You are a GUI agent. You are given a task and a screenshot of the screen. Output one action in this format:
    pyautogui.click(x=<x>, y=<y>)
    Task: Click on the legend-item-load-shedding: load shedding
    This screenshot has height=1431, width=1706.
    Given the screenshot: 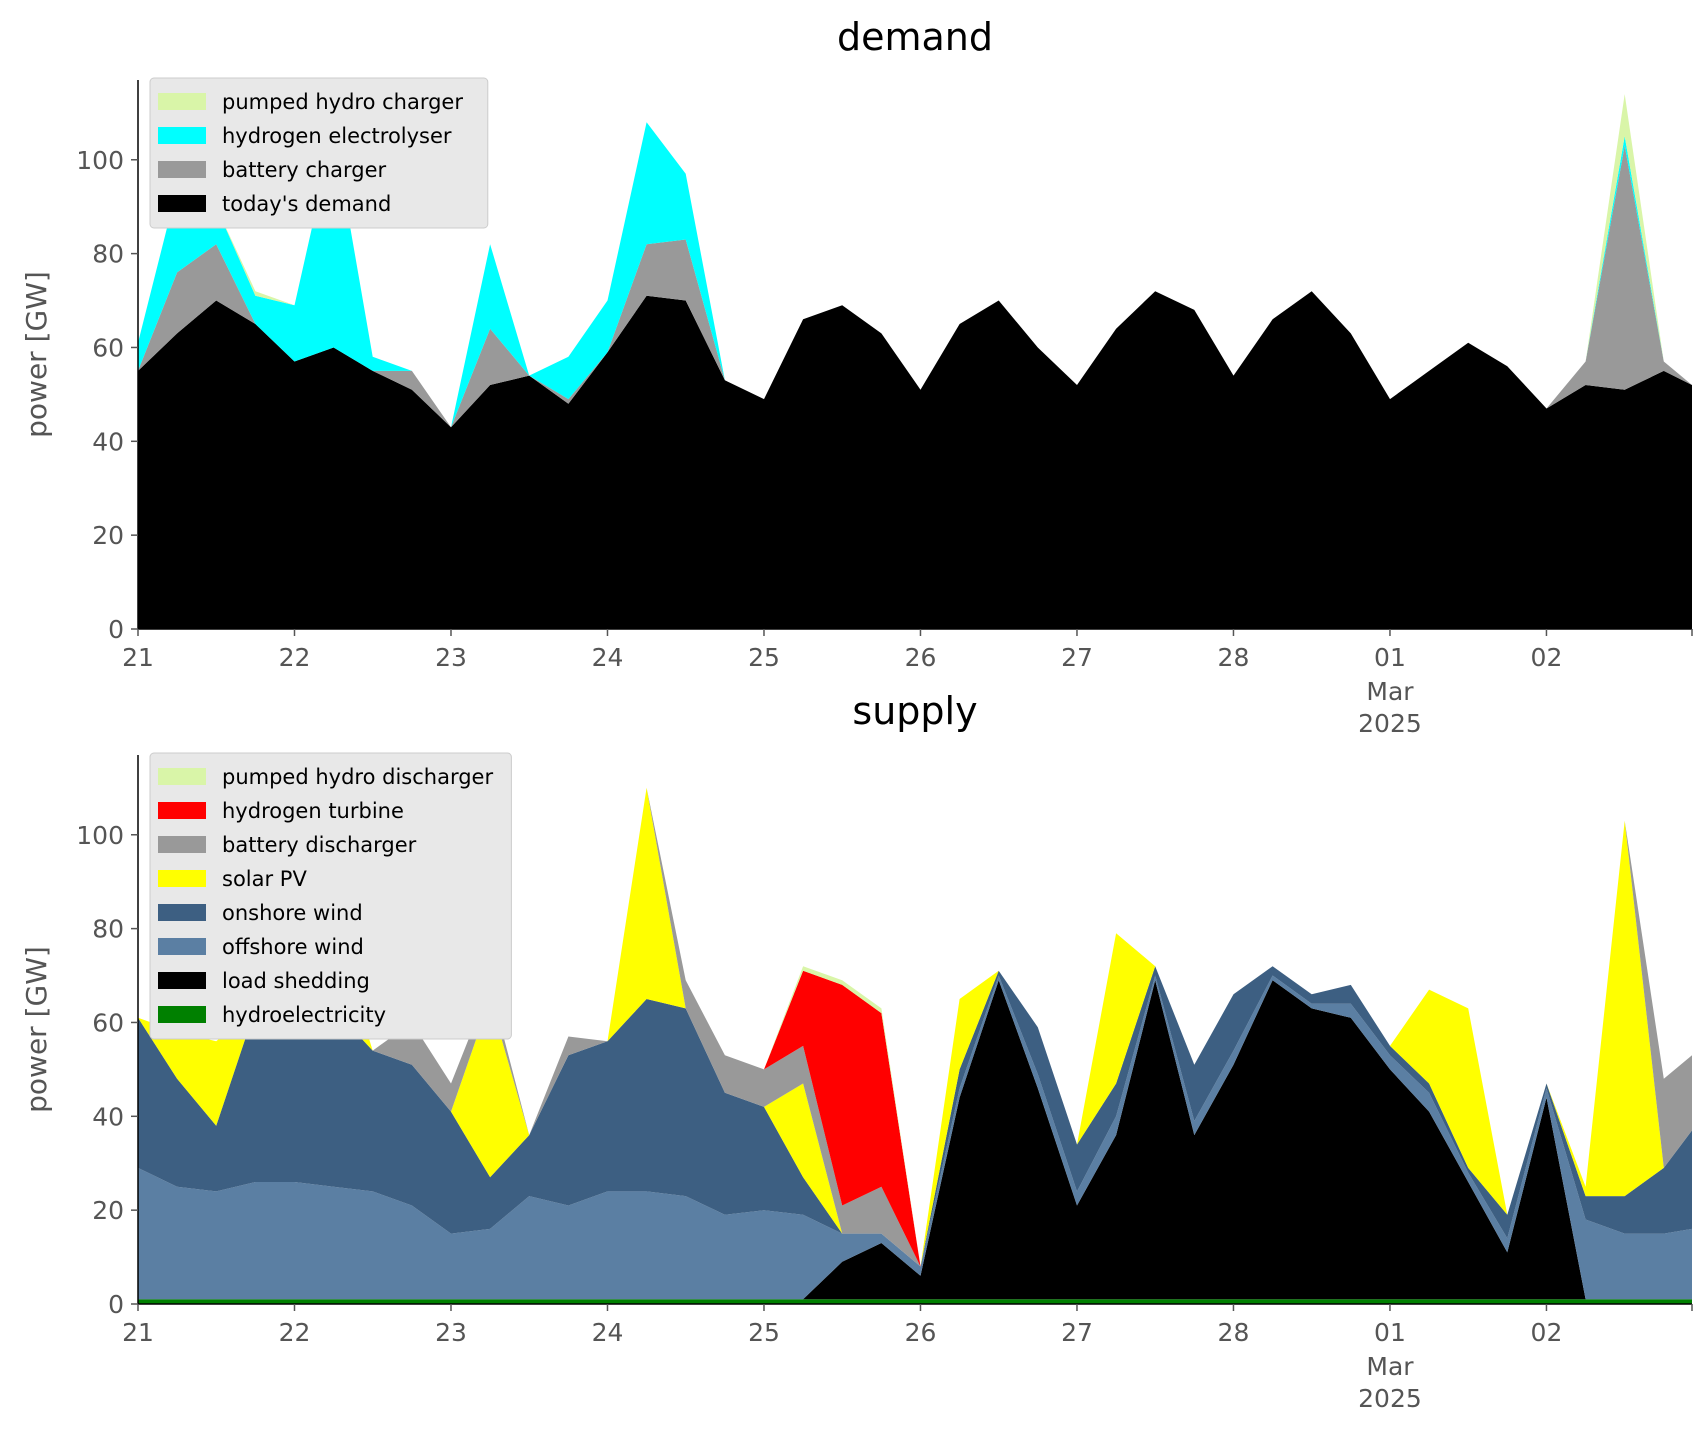 What is the action you would take?
    pyautogui.click(x=264, y=981)
    